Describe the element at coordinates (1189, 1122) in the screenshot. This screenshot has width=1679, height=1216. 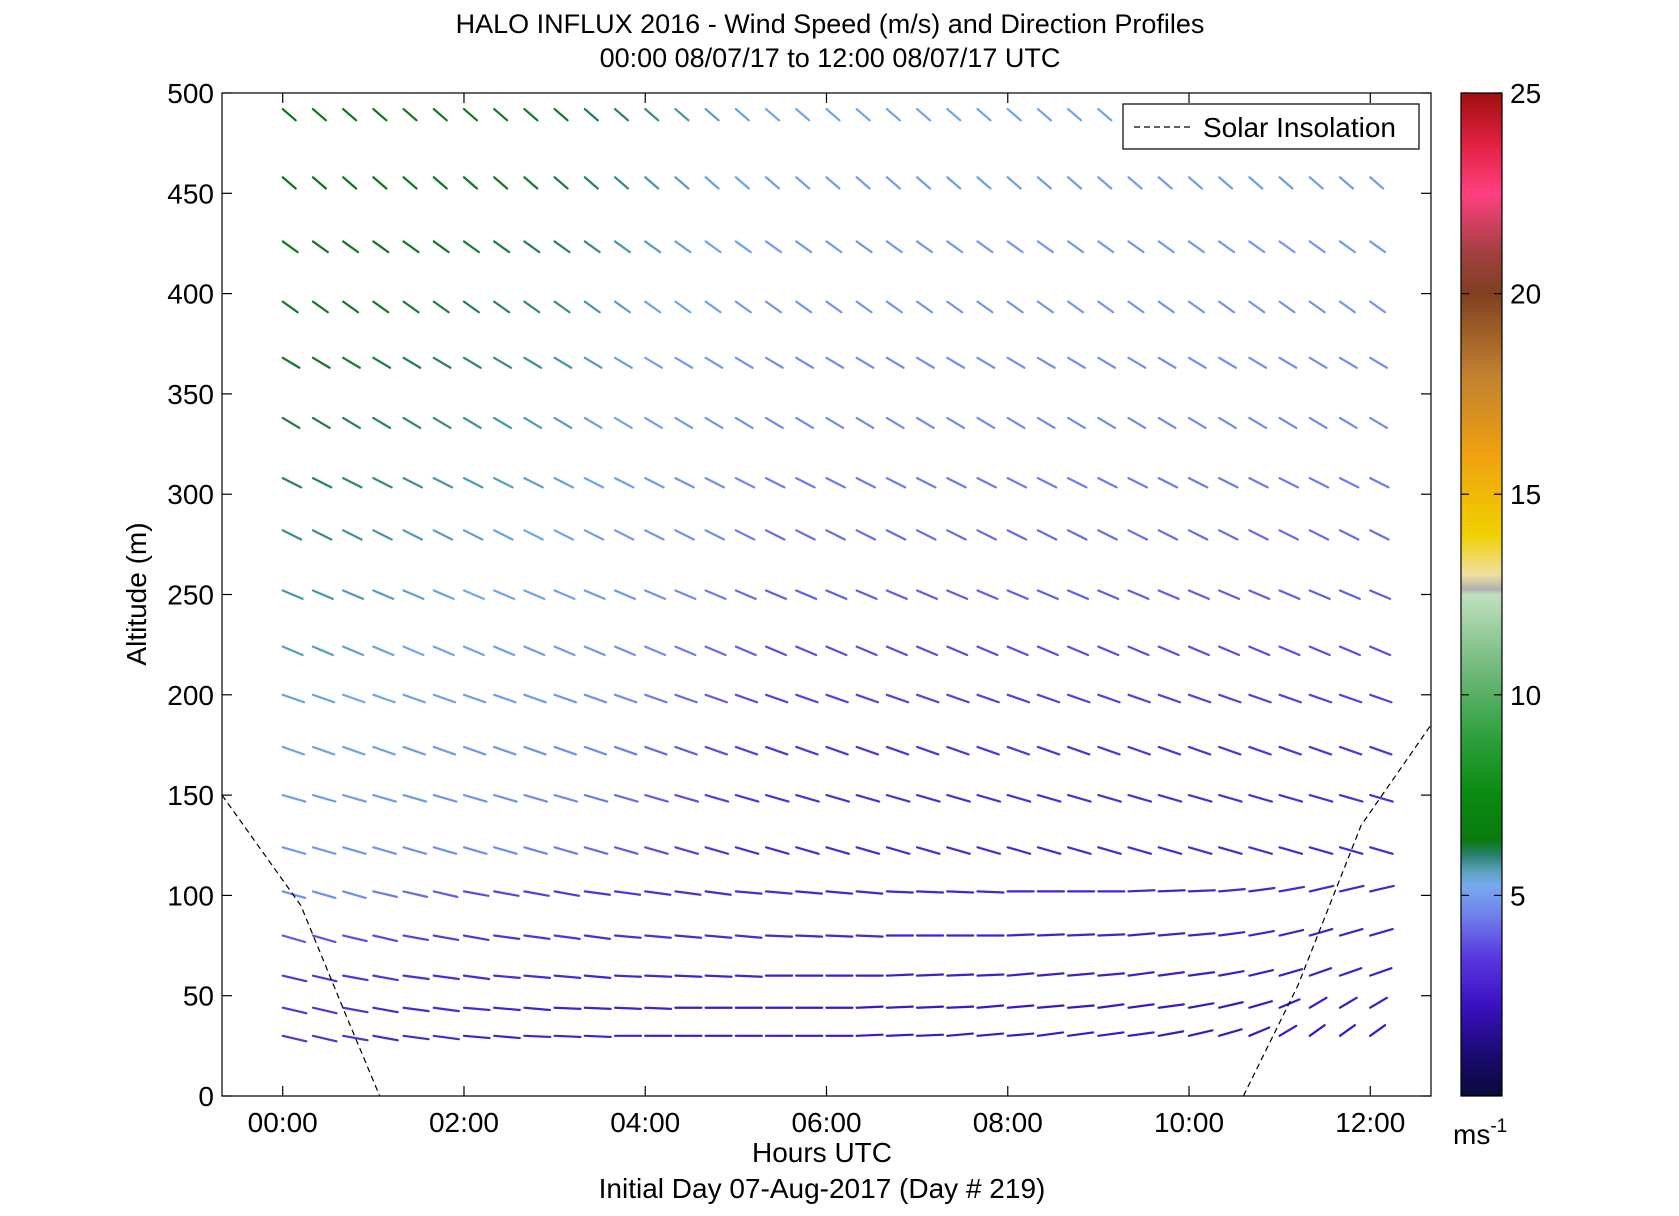
I see `x-tick-label: 10:00` at that location.